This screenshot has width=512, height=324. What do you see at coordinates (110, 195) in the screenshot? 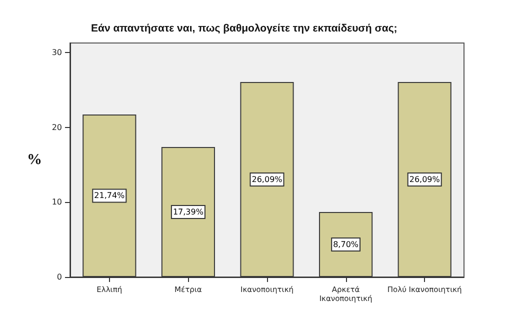
I see `data-label: 21,74%` at bounding box center [110, 195].